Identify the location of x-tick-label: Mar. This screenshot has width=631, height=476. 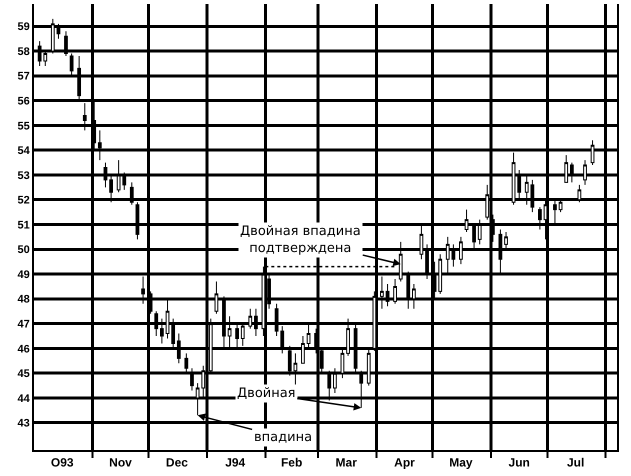
(347, 462).